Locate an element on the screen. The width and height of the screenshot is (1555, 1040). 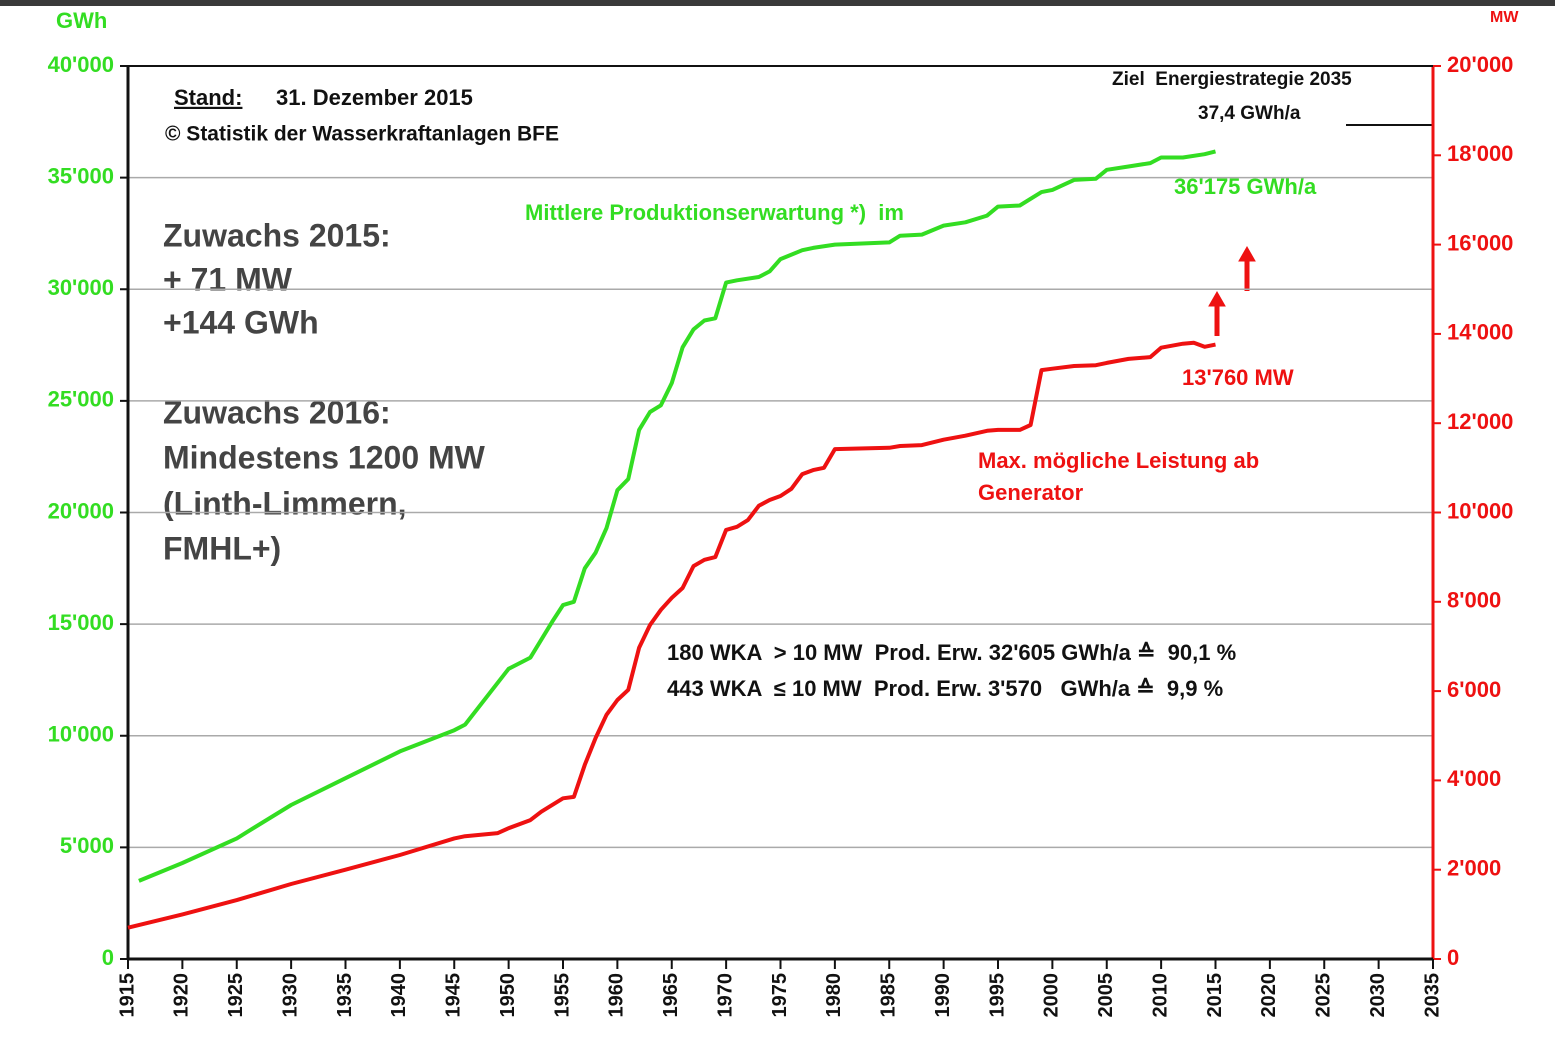
y2-tick-label: 12'000 is located at coordinates (1480, 421).